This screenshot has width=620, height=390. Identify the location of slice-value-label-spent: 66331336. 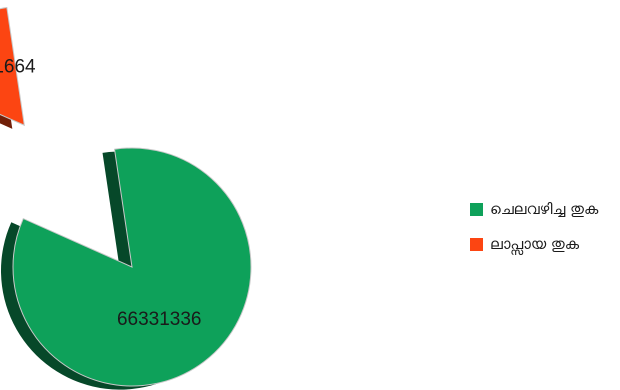
(159, 319).